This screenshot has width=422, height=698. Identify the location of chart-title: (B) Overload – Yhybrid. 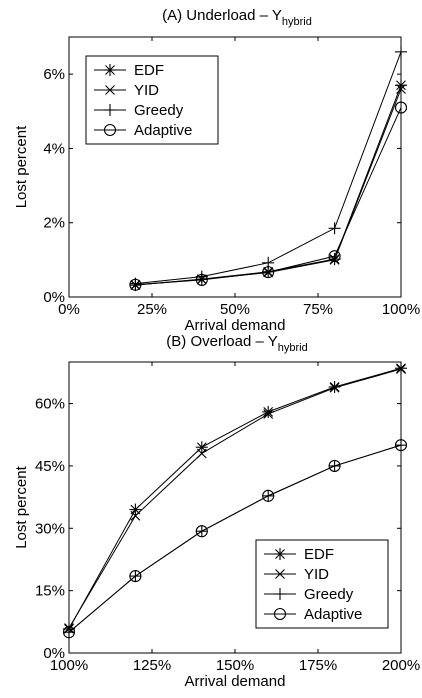
(236, 343).